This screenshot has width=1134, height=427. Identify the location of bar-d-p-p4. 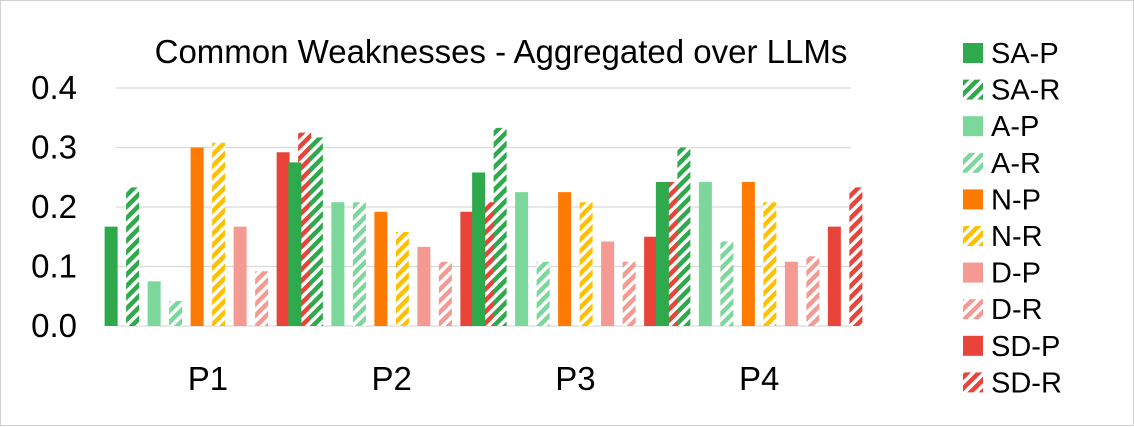
(791, 293).